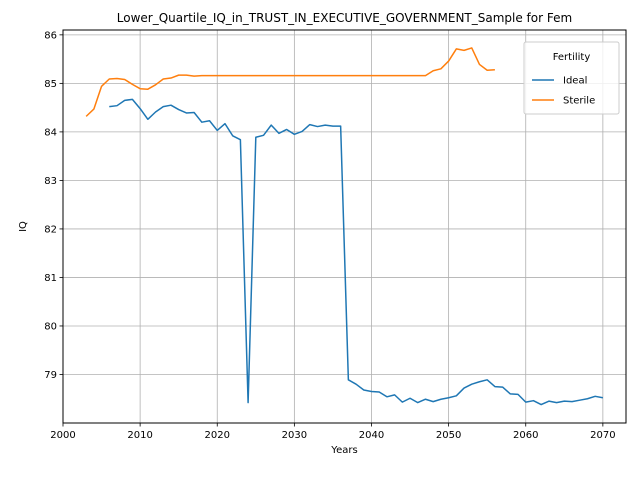 The width and height of the screenshot is (640, 480). Describe the element at coordinates (50, 229) in the screenshot. I see `y-tick-label: 82` at that location.